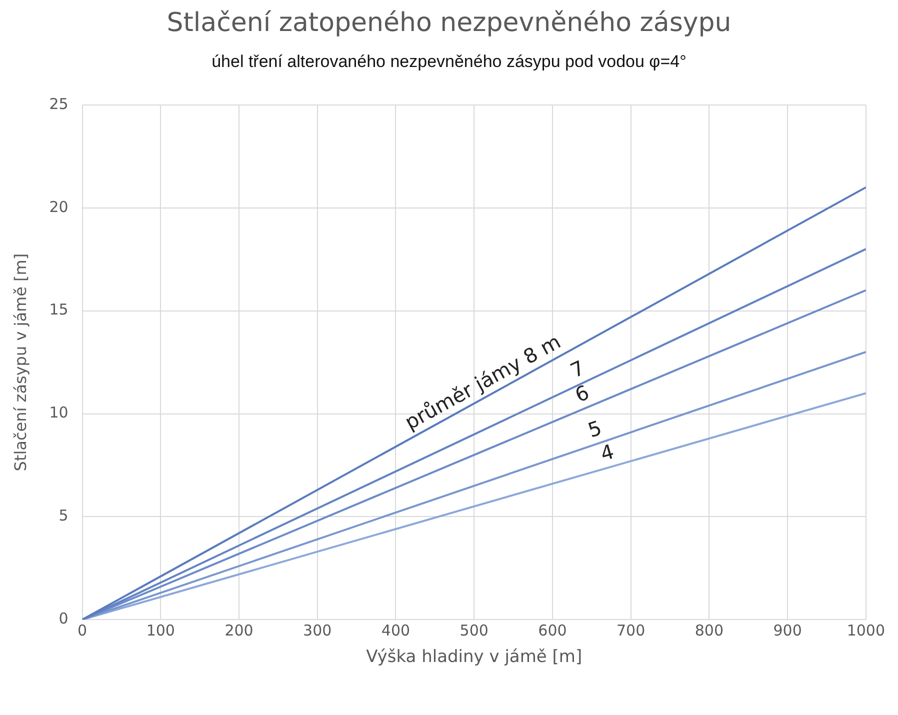 This screenshot has width=898, height=715. What do you see at coordinates (449, 62) in the screenshot?
I see `chart-subtitle: úhel tření alterovaného nezpevněného zásypu pod vodou φ=4°` at bounding box center [449, 62].